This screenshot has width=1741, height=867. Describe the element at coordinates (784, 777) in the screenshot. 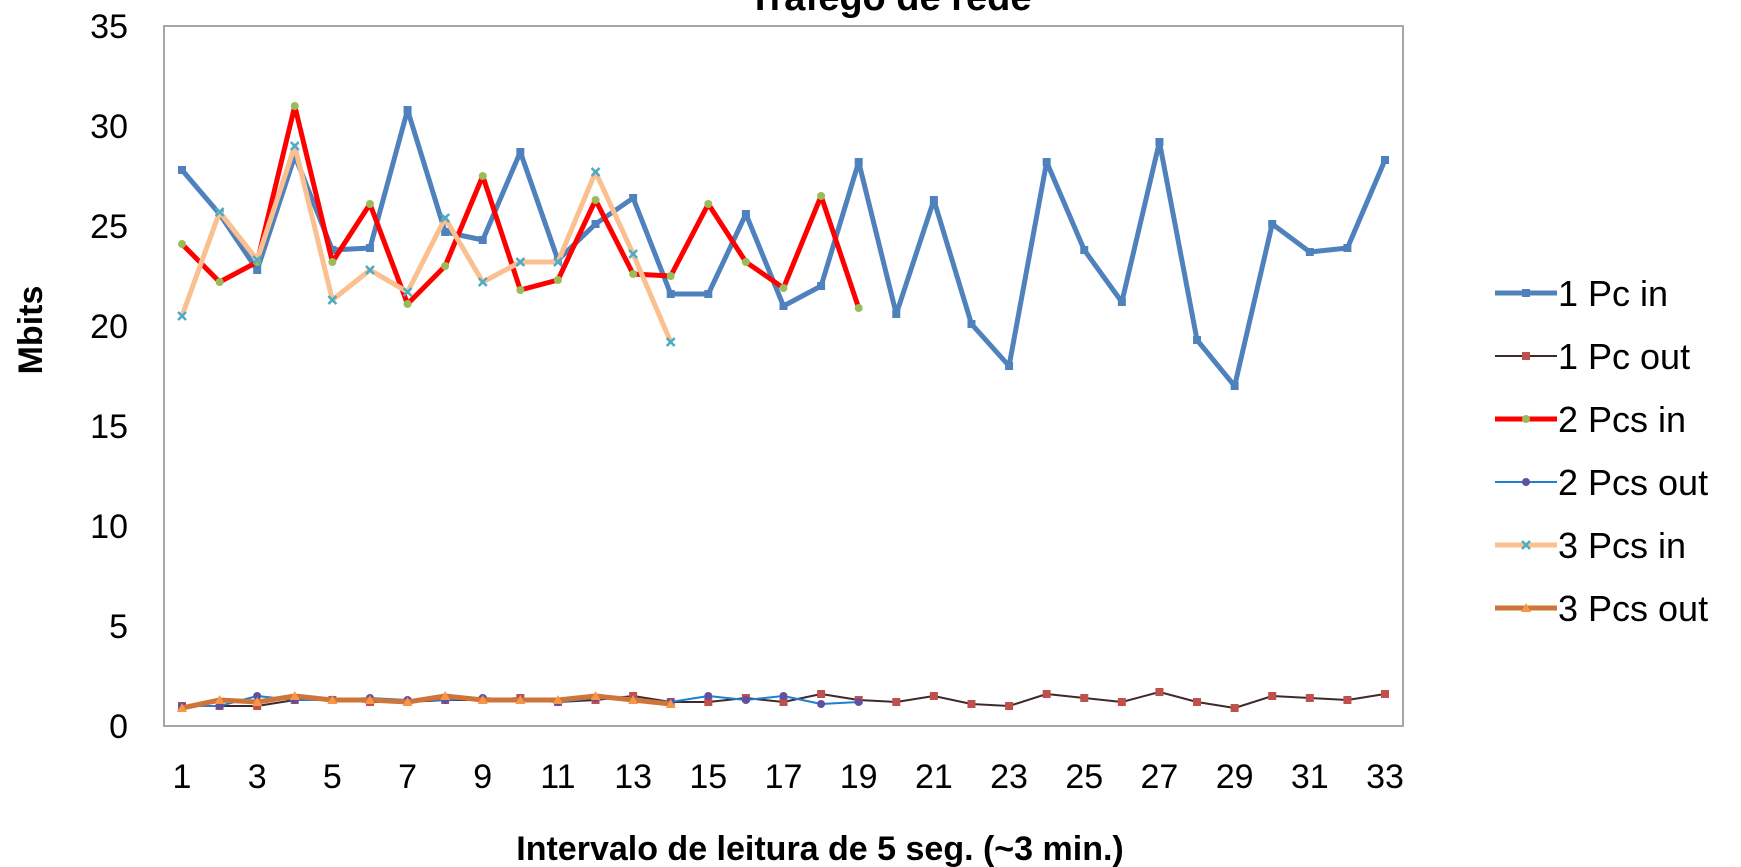

I see `x-tick-label: 17` at that location.